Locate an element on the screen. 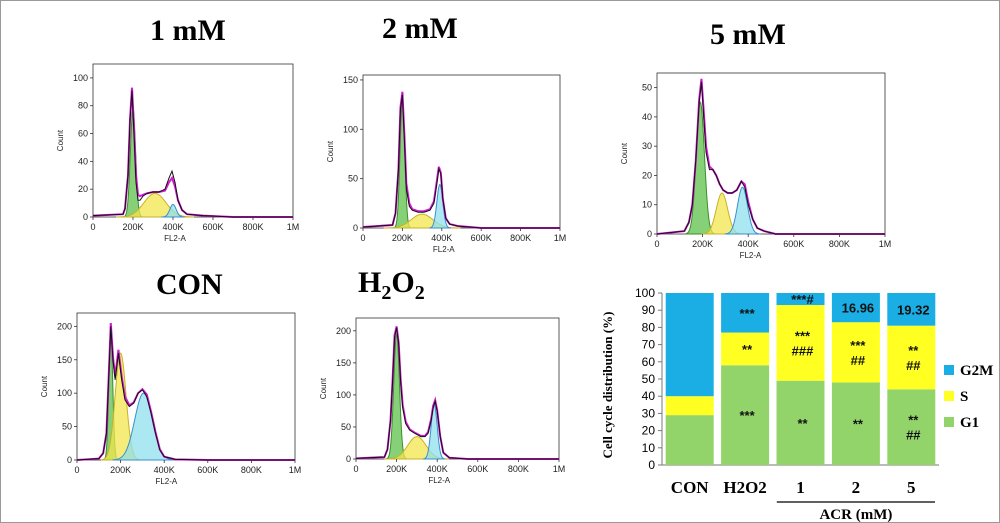 The image size is (1000, 523). x-tick-label: 200K is located at coordinates (402, 238).